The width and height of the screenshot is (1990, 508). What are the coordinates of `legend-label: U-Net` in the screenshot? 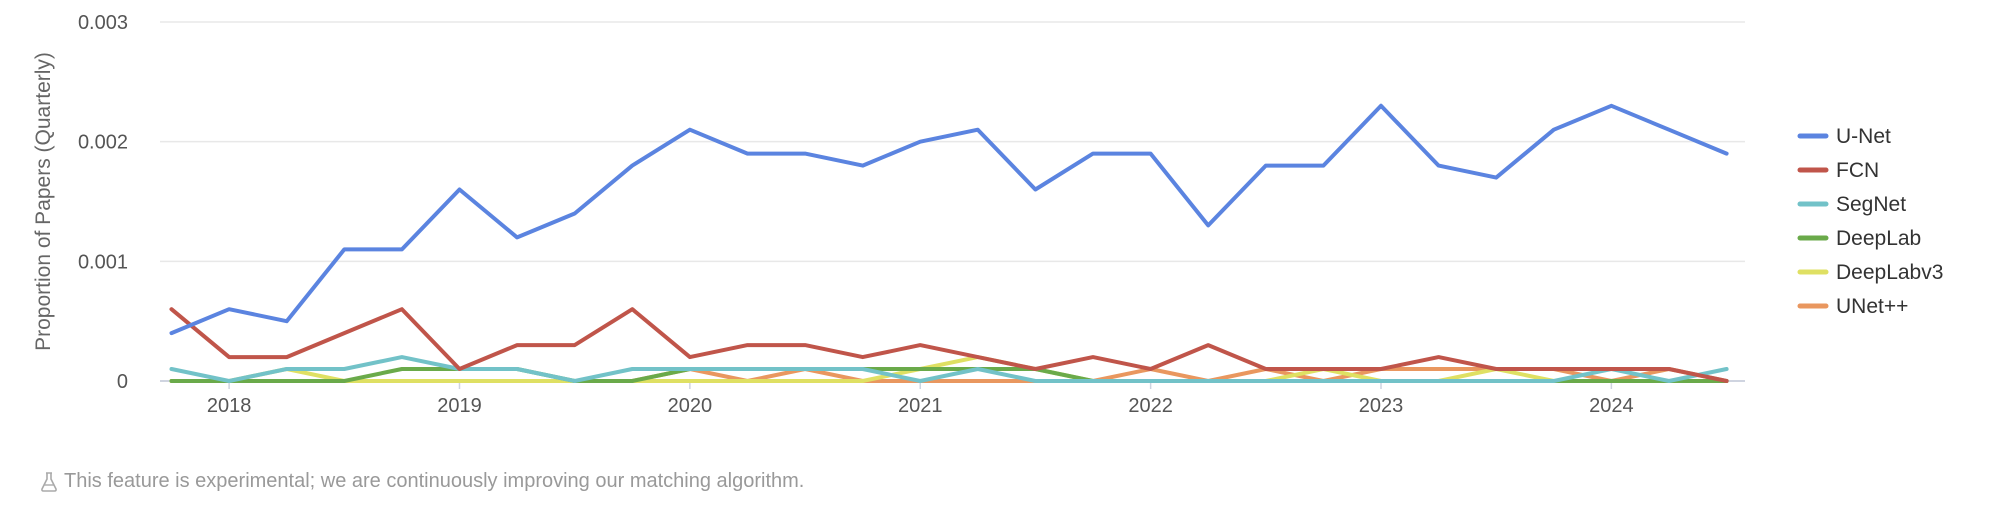 It's located at (1863, 136).